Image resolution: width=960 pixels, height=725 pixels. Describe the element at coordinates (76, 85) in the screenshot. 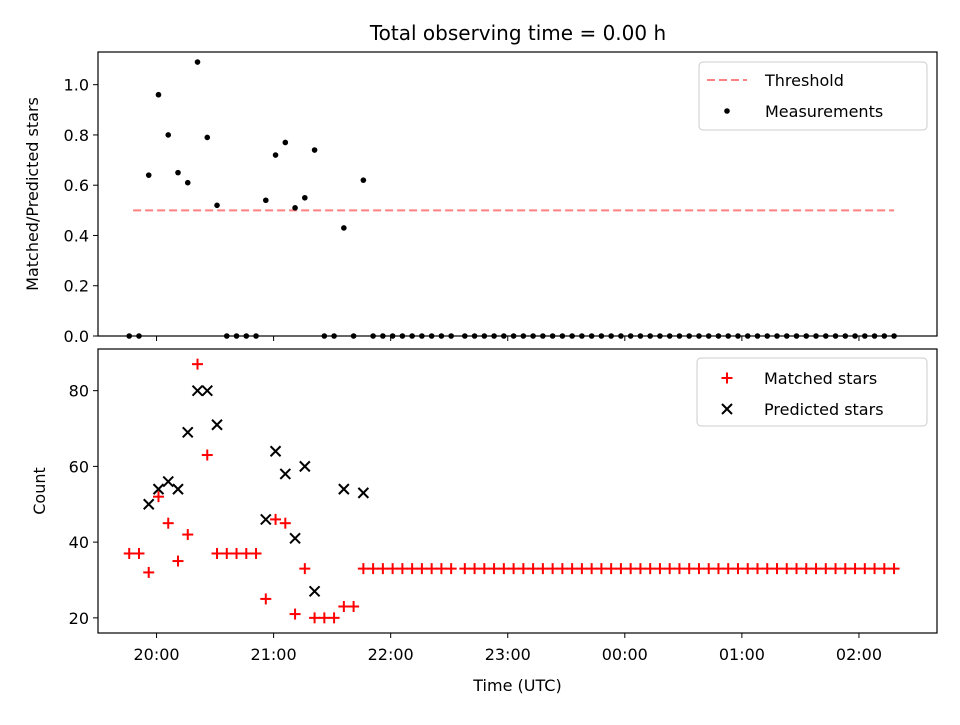

I see `top-y-tick-label: 1.0` at that location.